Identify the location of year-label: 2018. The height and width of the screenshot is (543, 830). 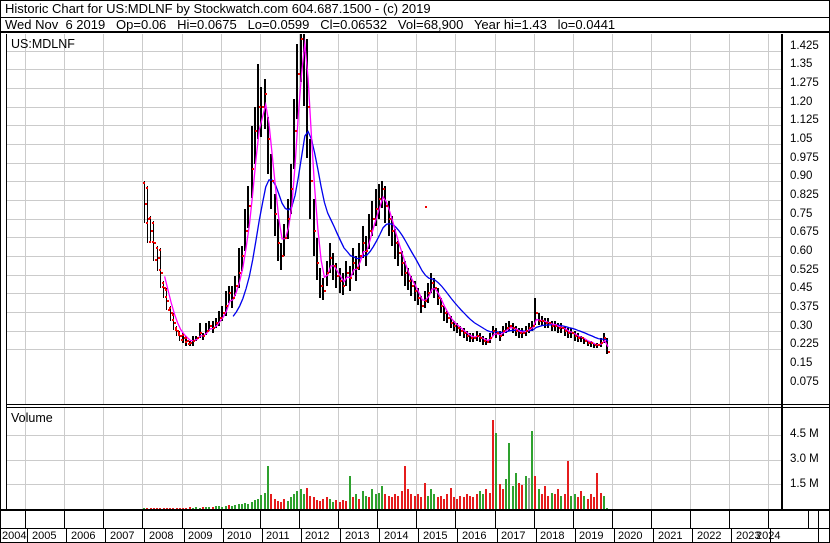
(552, 536).